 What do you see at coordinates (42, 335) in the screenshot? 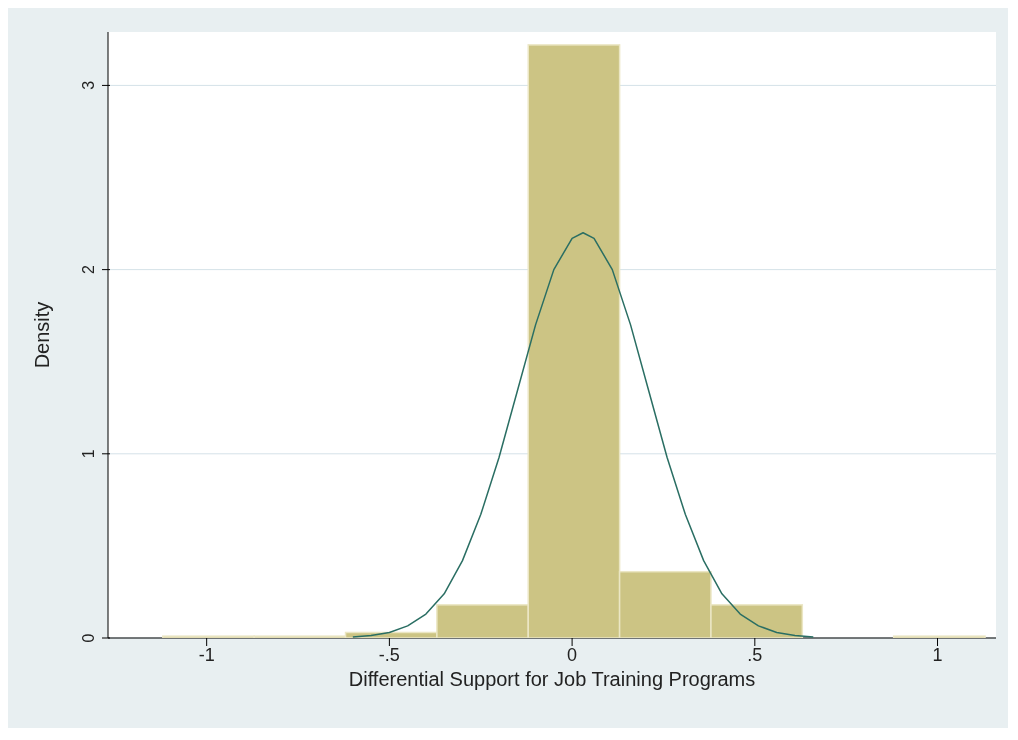
I see `y-axis-title: Density` at bounding box center [42, 335].